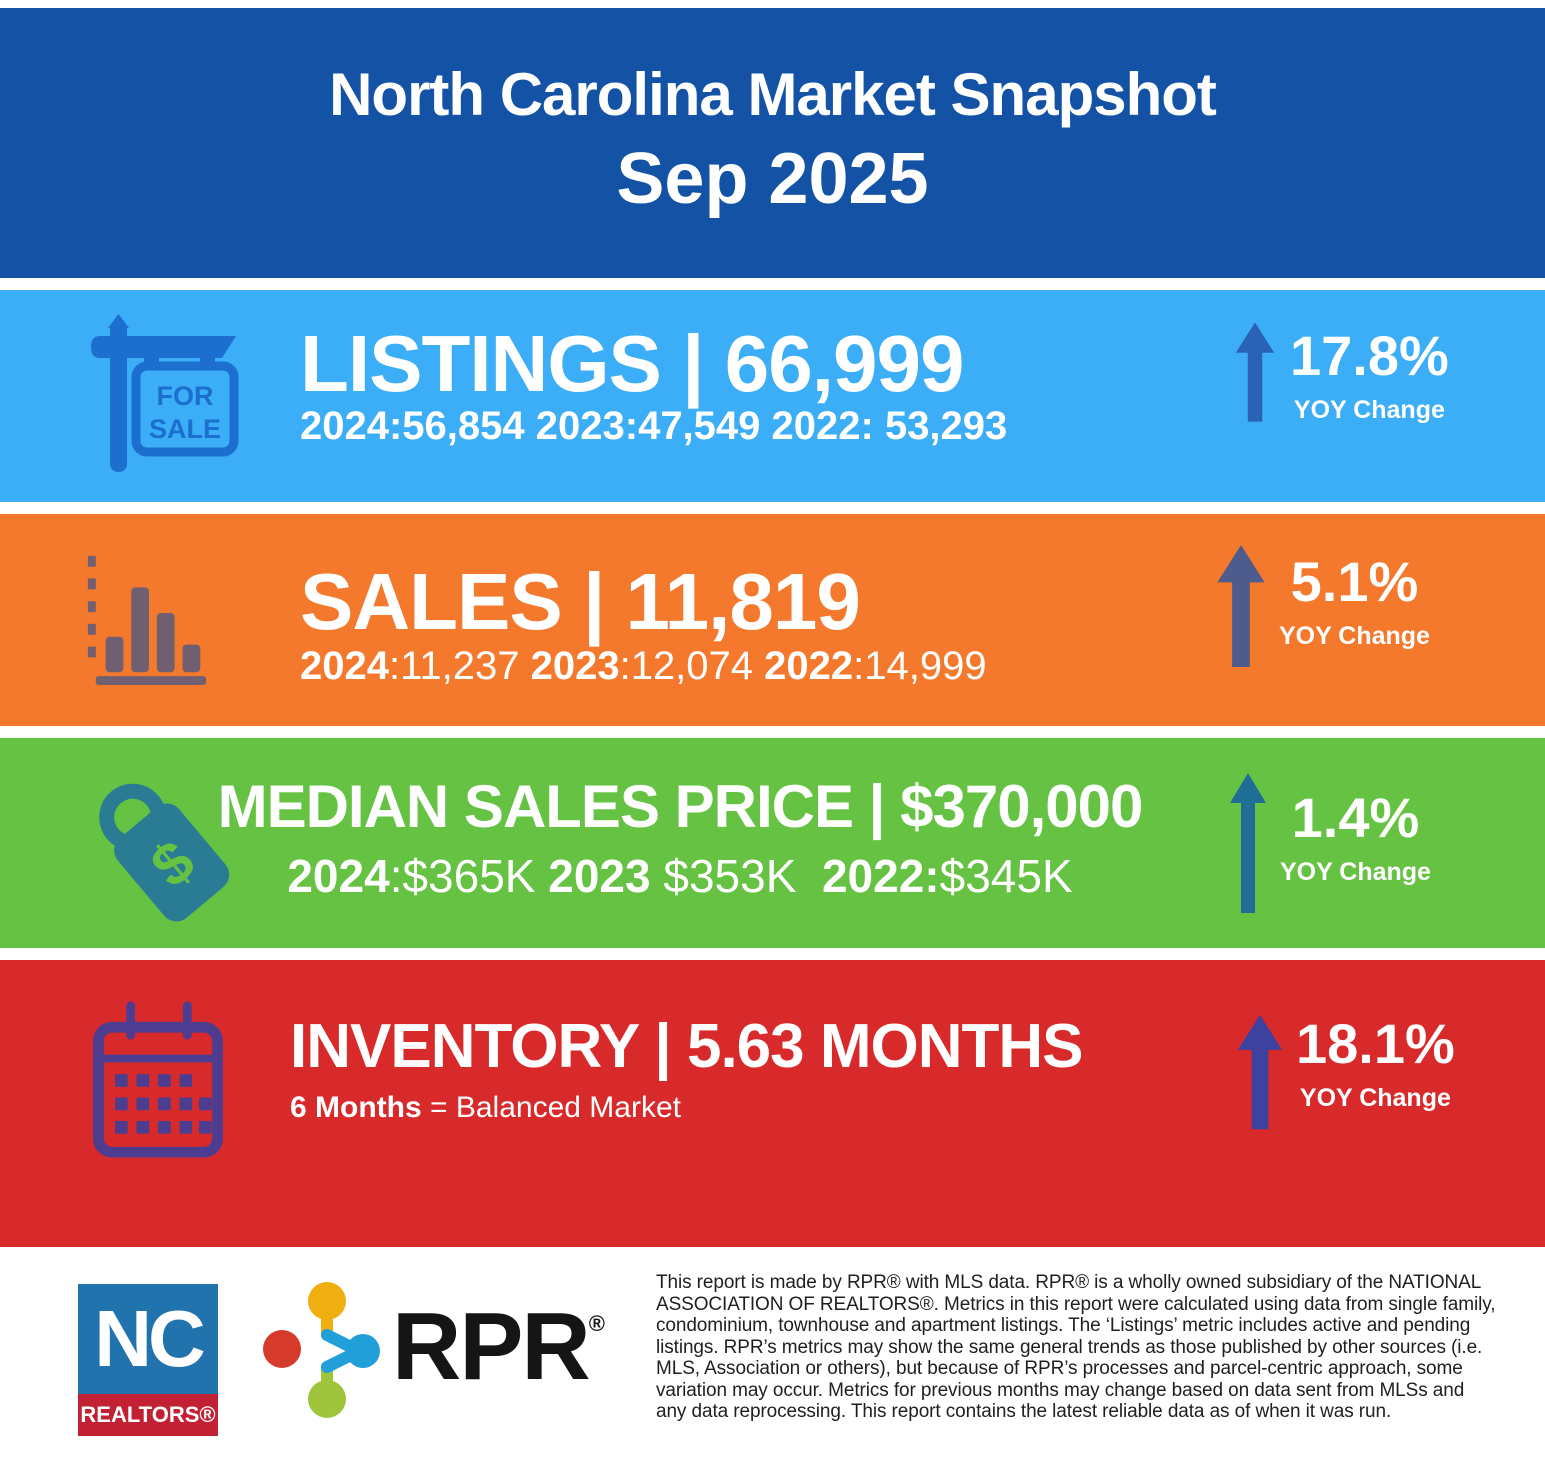 The width and height of the screenshot is (1545, 1466). Describe the element at coordinates (1369, 355) in the screenshot. I see `listings-yoy-pct: 17.8%` at that location.